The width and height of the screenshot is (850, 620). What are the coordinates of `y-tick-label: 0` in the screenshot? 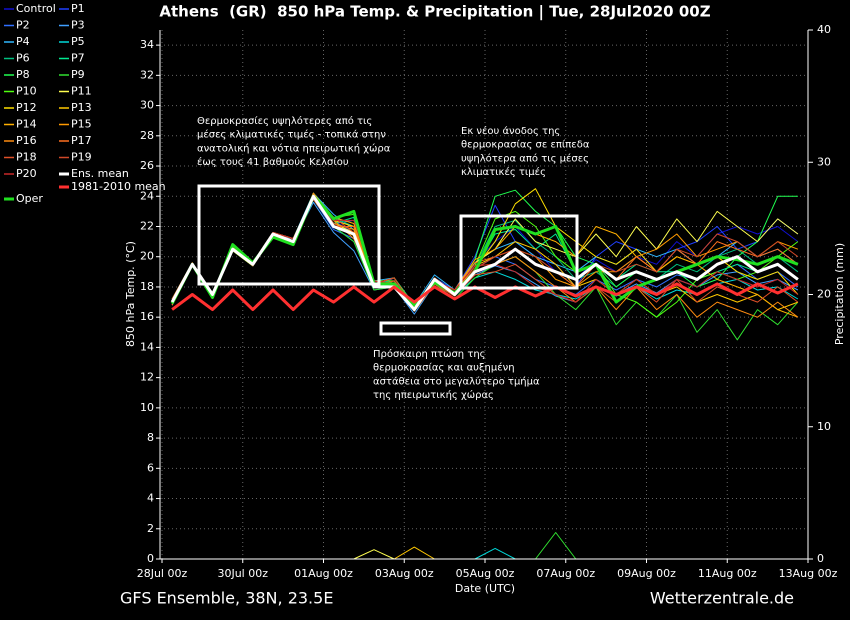 It's located at (150, 558).